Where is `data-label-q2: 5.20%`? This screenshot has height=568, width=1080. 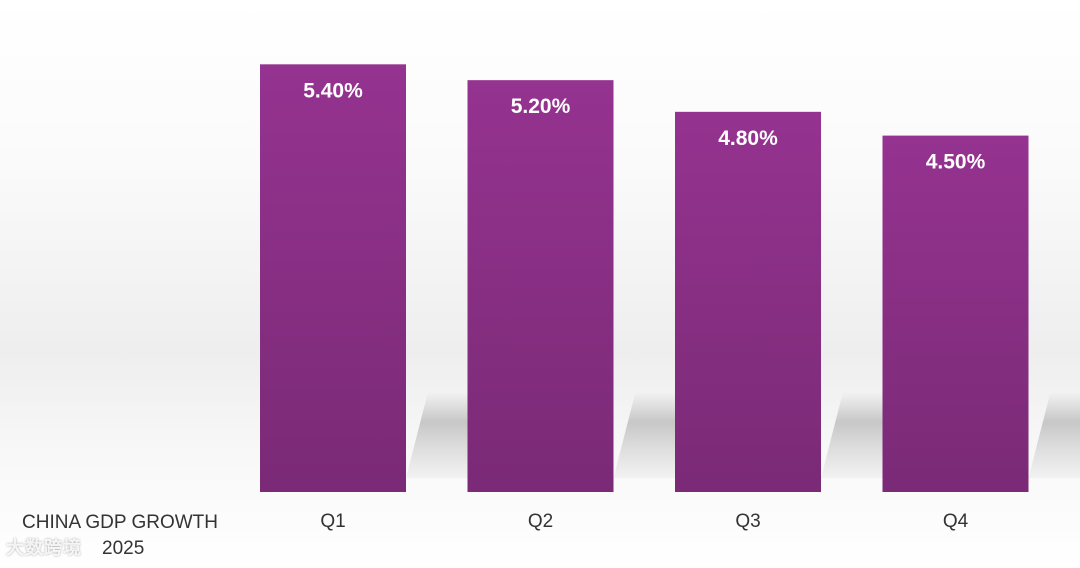 data-label-q2: 5.20% is located at coordinates (541, 106).